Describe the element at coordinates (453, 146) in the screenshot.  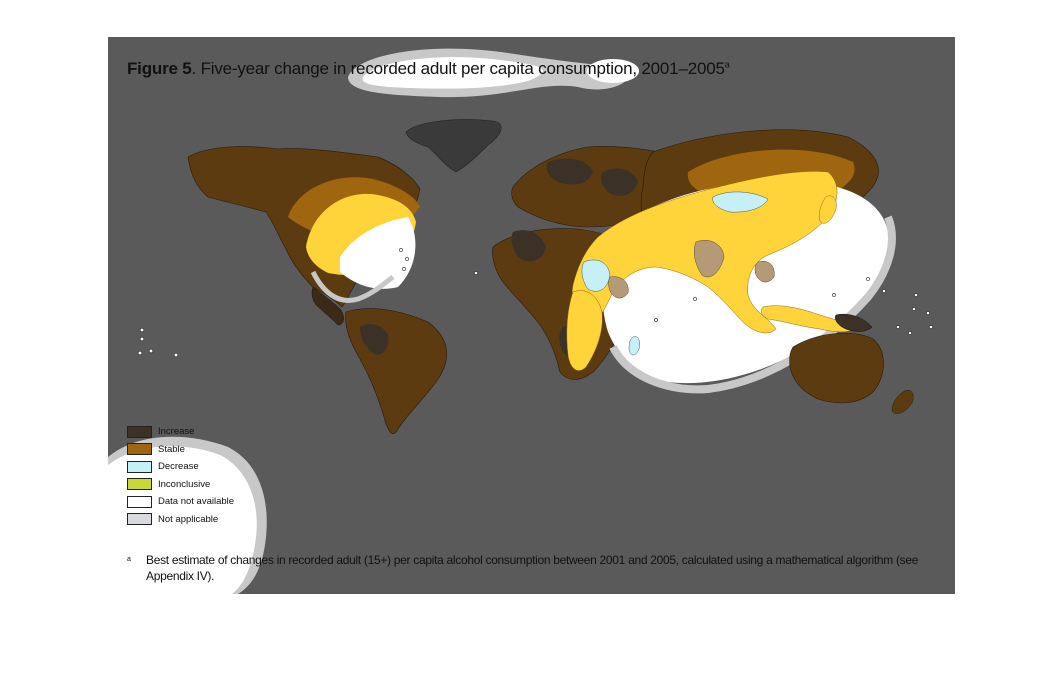
I see `landmass-greenland` at that location.